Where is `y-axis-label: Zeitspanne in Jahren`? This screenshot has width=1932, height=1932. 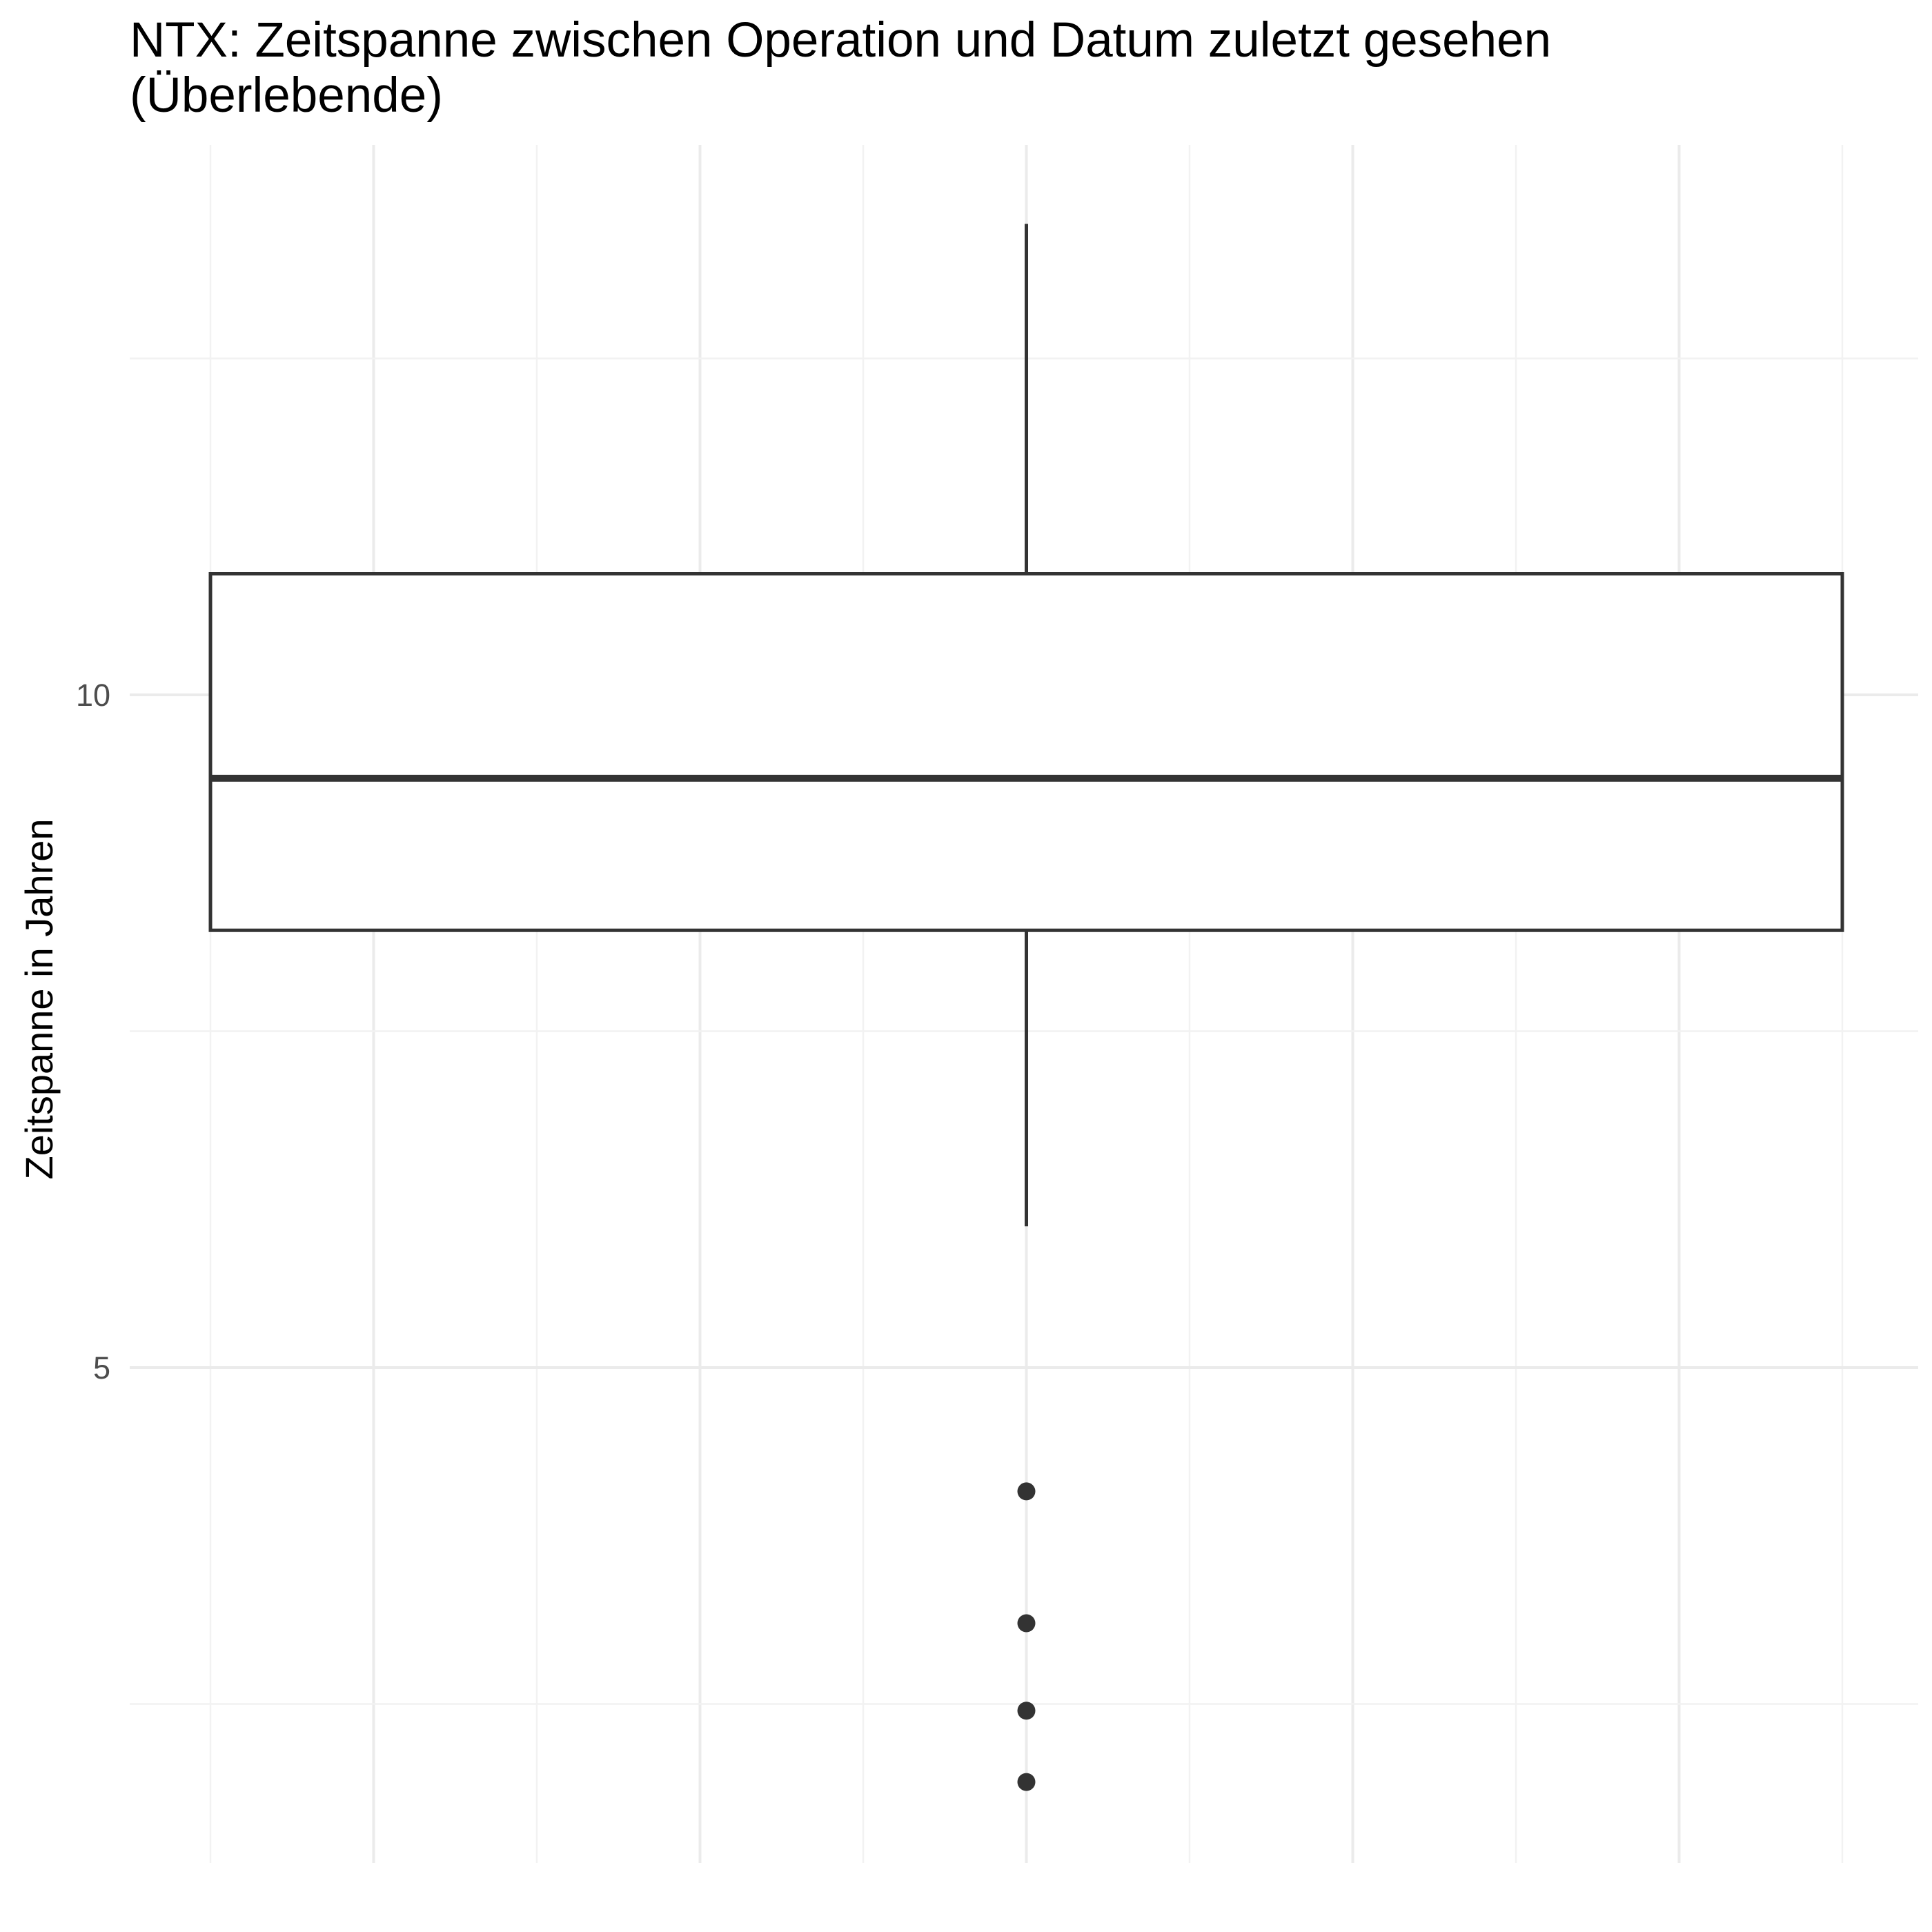
y-axis-label: Zeitspanne in Jahren is located at coordinates (39, 998).